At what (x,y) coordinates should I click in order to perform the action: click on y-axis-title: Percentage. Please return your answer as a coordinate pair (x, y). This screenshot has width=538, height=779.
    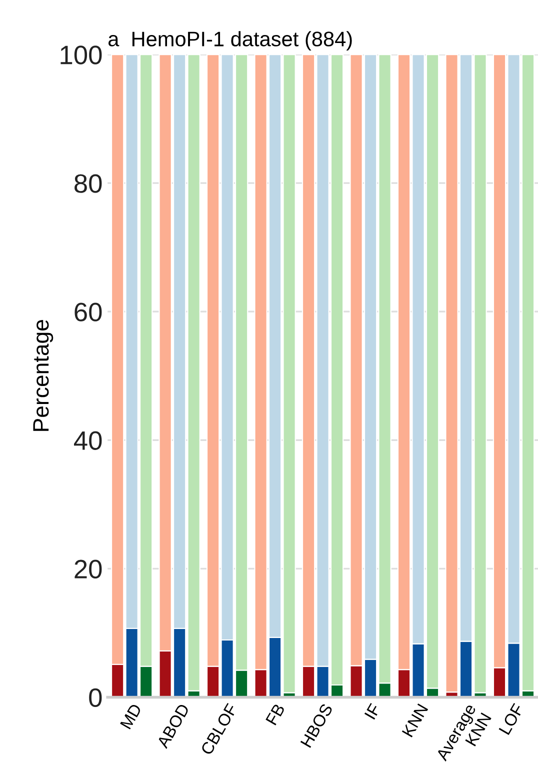
    Looking at the image, I should click on (43, 375).